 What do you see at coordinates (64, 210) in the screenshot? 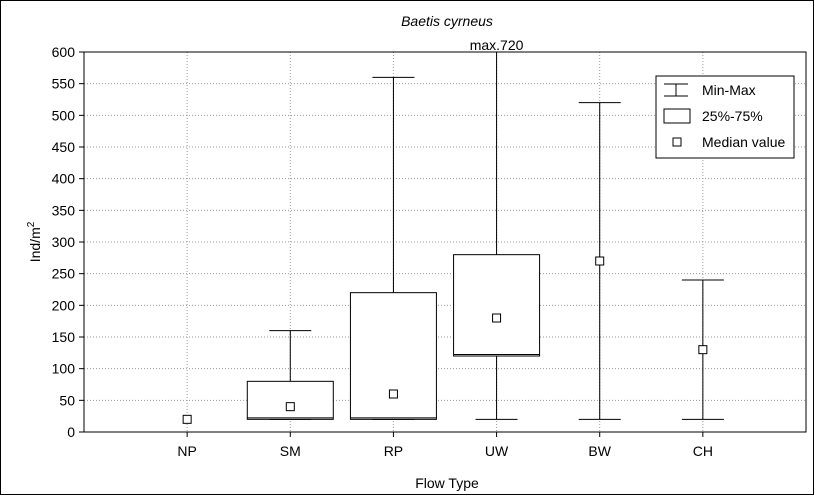
I see `y-tick-label: 350` at bounding box center [64, 210].